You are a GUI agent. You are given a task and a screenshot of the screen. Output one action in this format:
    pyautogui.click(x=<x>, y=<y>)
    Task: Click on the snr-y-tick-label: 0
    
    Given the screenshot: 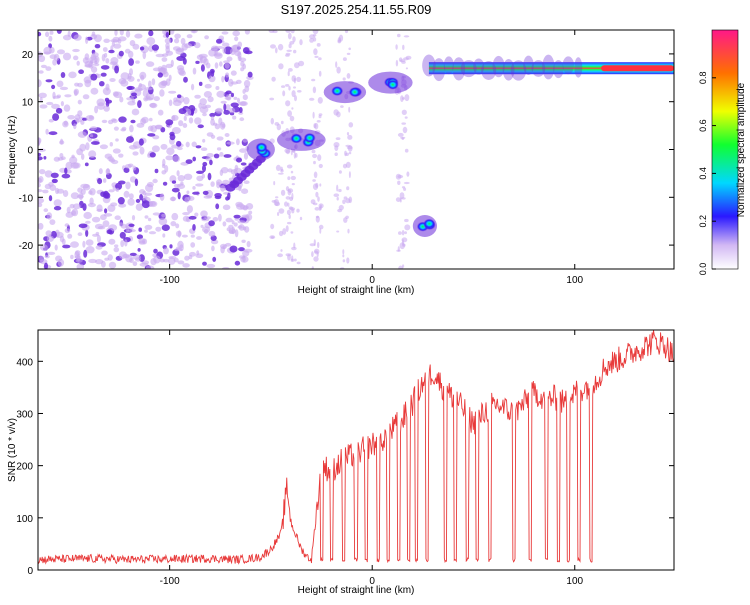 What is the action you would take?
    pyautogui.click(x=30, y=571)
    